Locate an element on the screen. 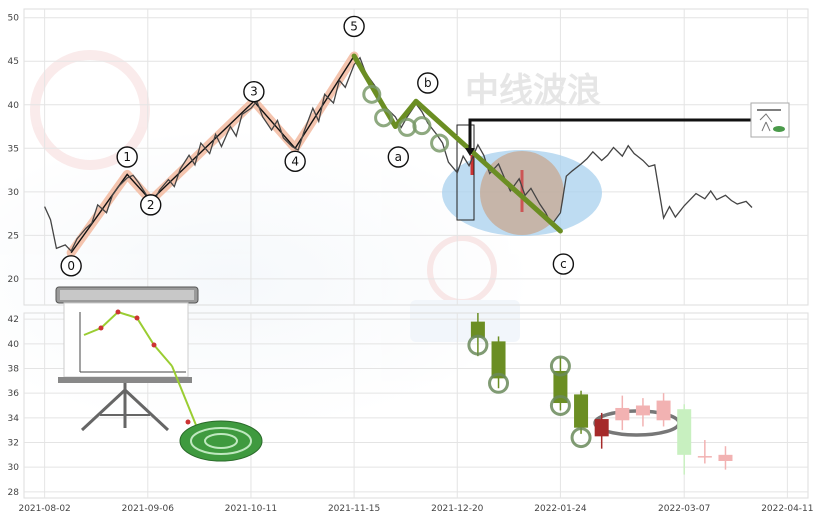  correction-wave-line is located at coordinates (457, 143).